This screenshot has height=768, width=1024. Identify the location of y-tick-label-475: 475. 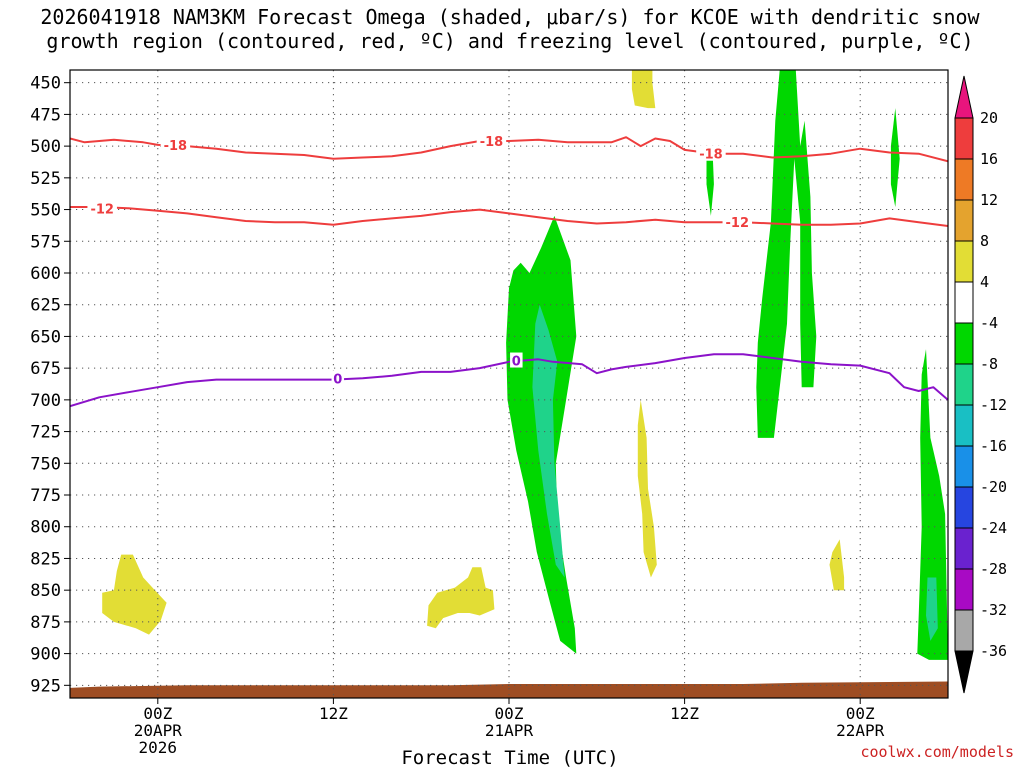
(45, 115).